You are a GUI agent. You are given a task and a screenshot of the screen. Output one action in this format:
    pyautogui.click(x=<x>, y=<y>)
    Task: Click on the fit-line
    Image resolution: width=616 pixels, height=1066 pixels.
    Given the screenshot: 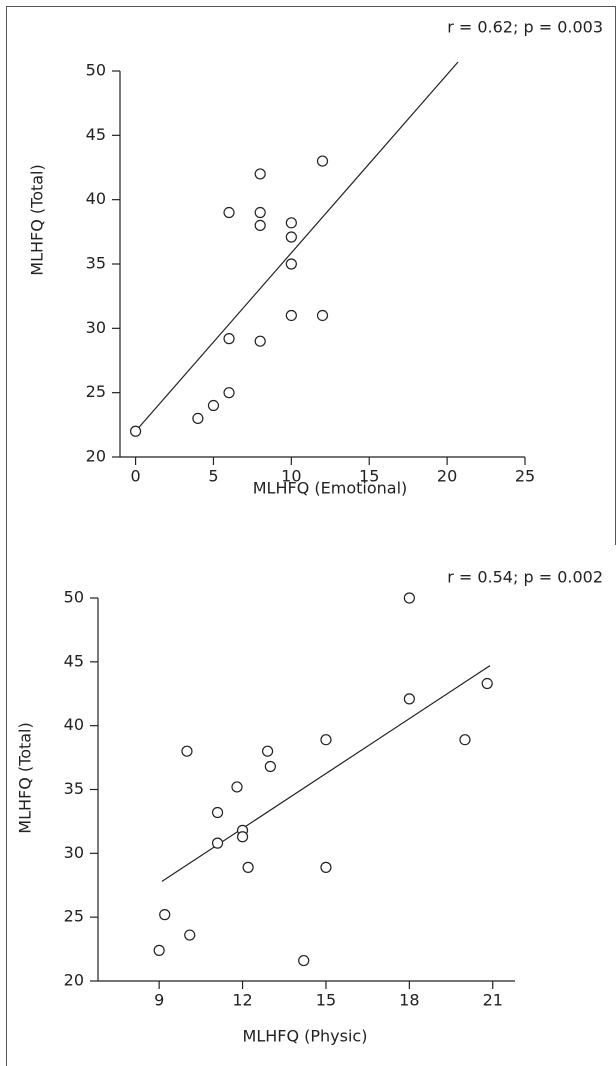 What is the action you would take?
    pyautogui.click(x=326, y=773)
    